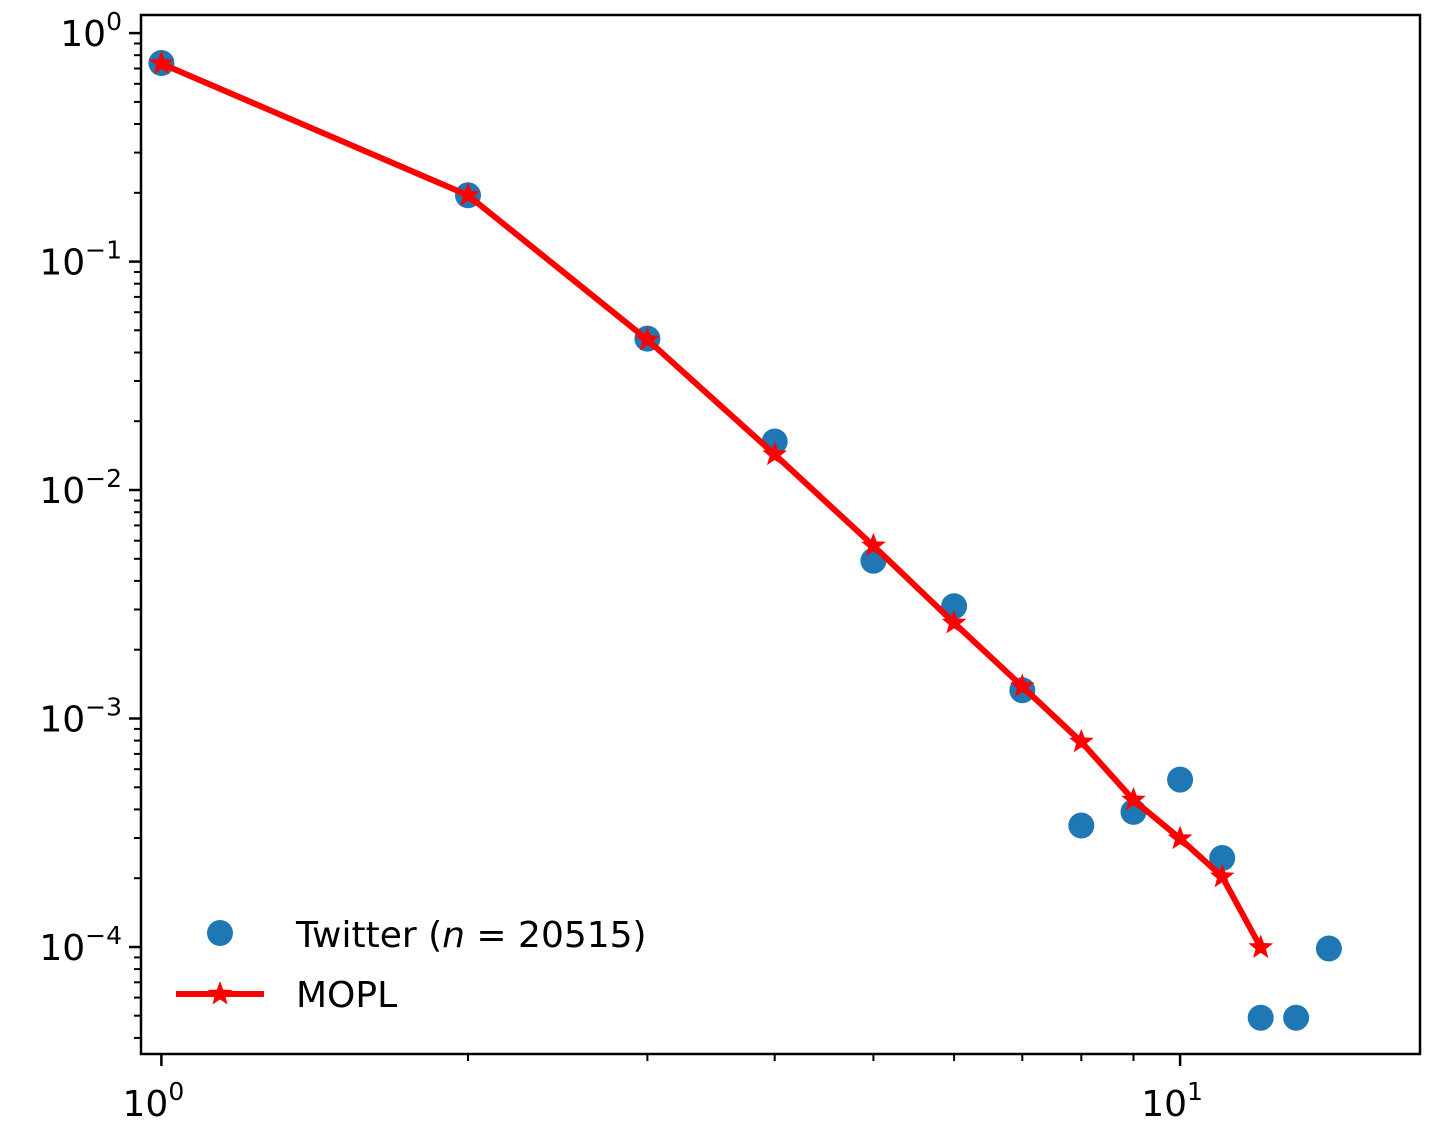 This screenshot has width=1434, height=1139. Describe the element at coordinates (80, 488) in the screenshot. I see `y-tick-label: 10⁻²` at that location.